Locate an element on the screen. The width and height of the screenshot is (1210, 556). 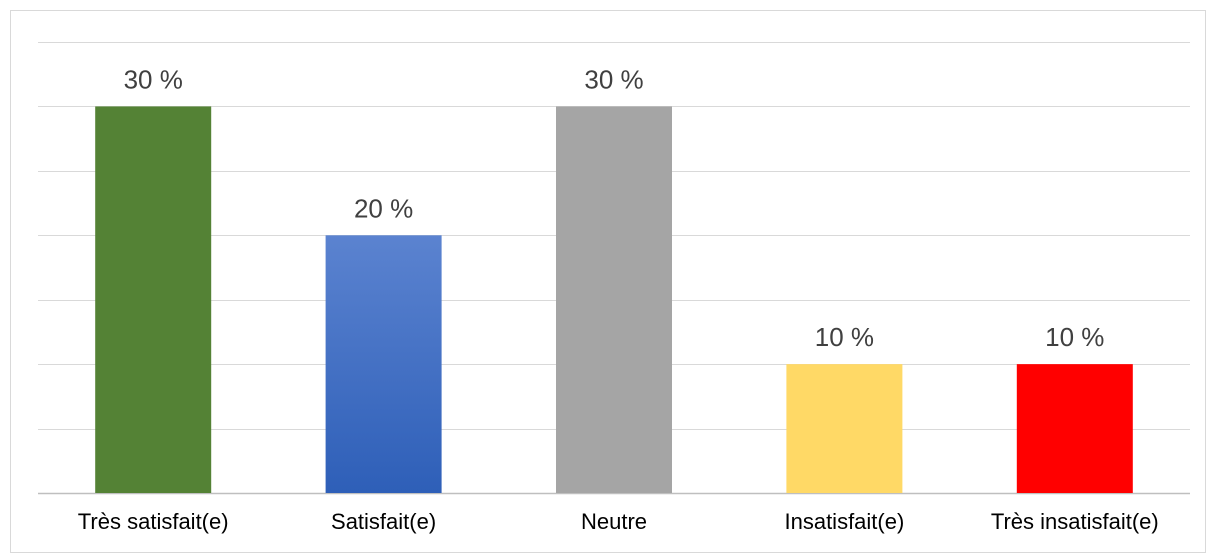
category-label-3: Neutre is located at coordinates (614, 521).